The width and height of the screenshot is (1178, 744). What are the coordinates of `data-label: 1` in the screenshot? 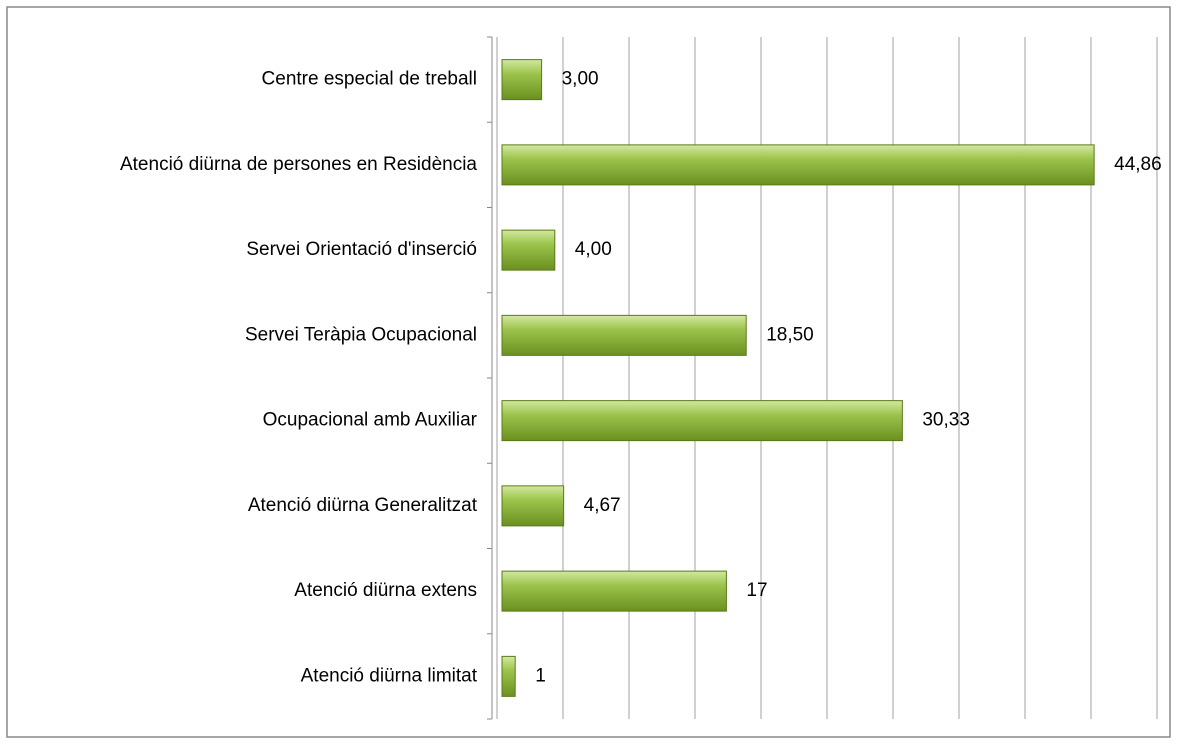 It's located at (540, 675).